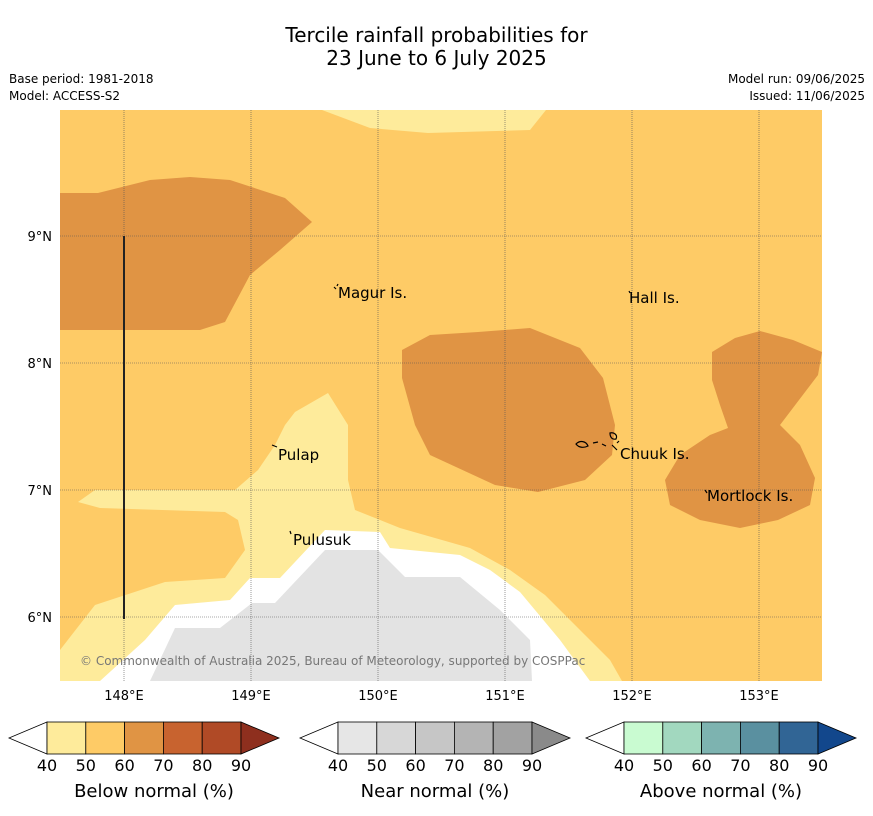 This screenshot has width=873, height=816. What do you see at coordinates (721, 791) in the screenshot?
I see `colorbar-label-above: Above normal (%)` at bounding box center [721, 791].